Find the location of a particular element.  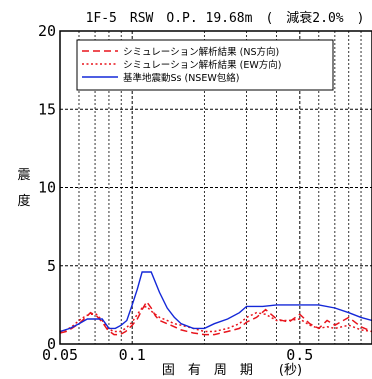

chart-title: 1F-5 RSW O.P. 19.68m ( 減衰2.0% ) is located at coordinates (225, 18).